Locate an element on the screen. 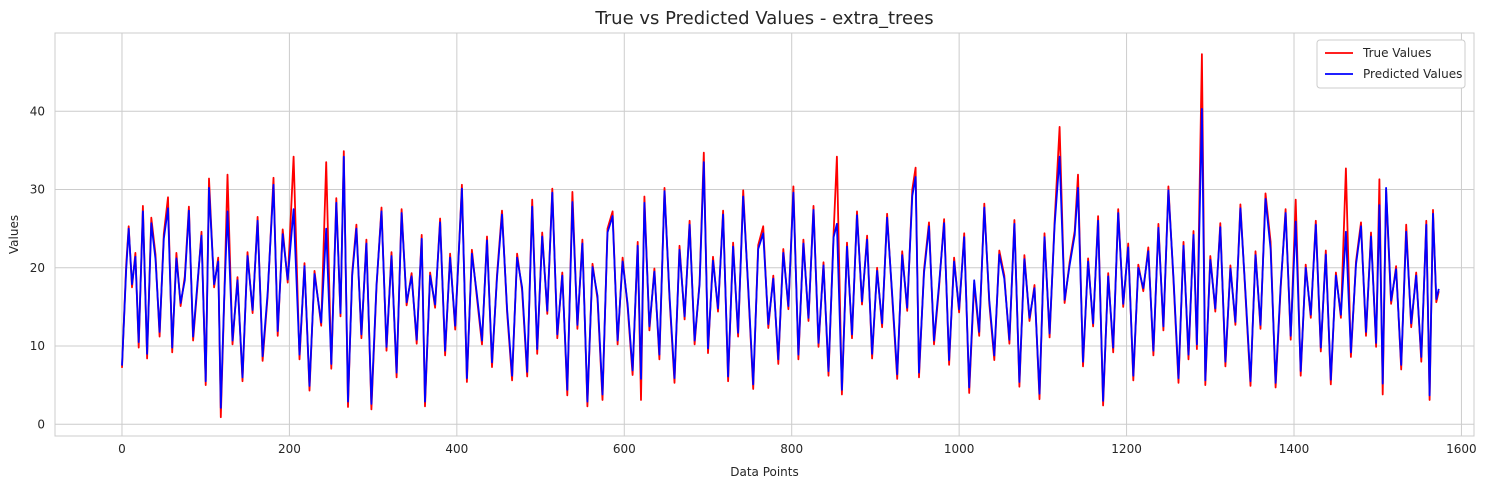  x-tick-label: 600 is located at coordinates (624, 449).